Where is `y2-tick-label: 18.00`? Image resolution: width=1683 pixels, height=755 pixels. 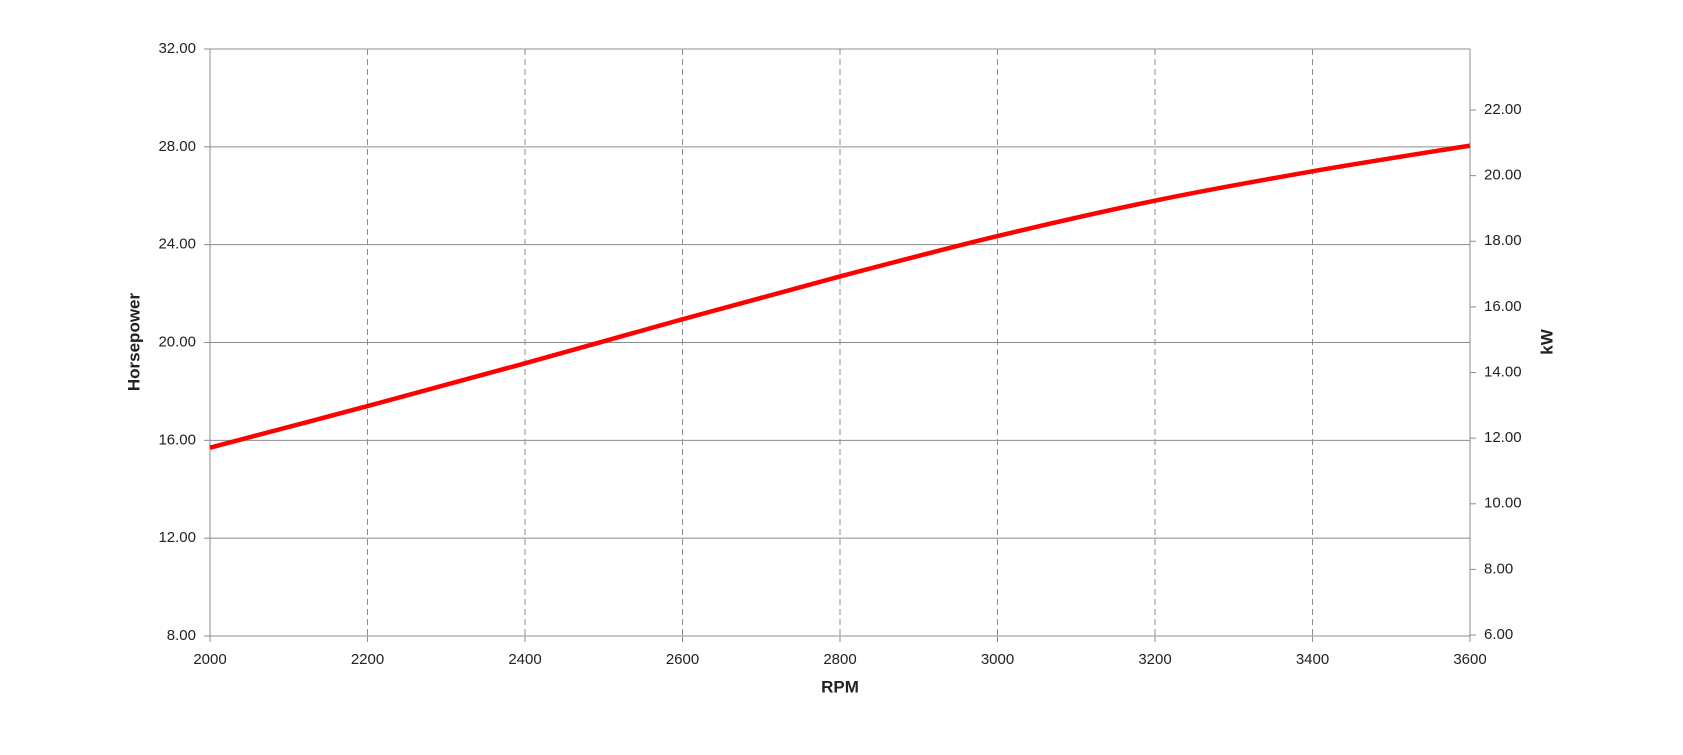 y2-tick-label: 18.00 is located at coordinates (1503, 240).